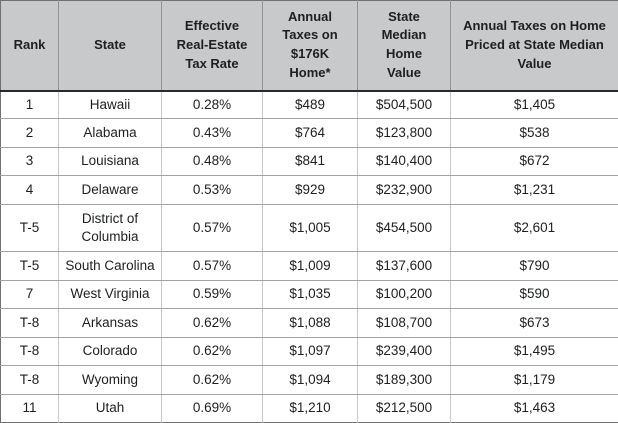  I want to click on cell-state: District of Columbia, so click(110, 228).